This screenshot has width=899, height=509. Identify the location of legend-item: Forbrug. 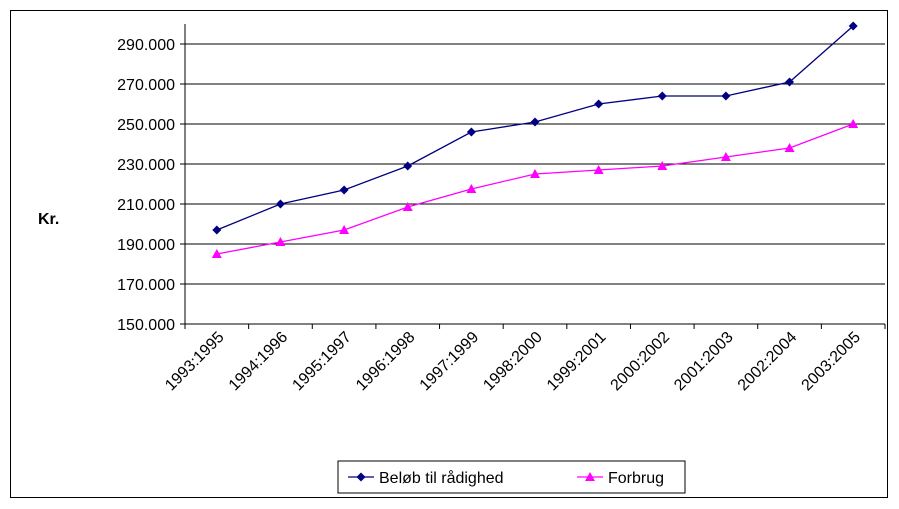
(620, 478).